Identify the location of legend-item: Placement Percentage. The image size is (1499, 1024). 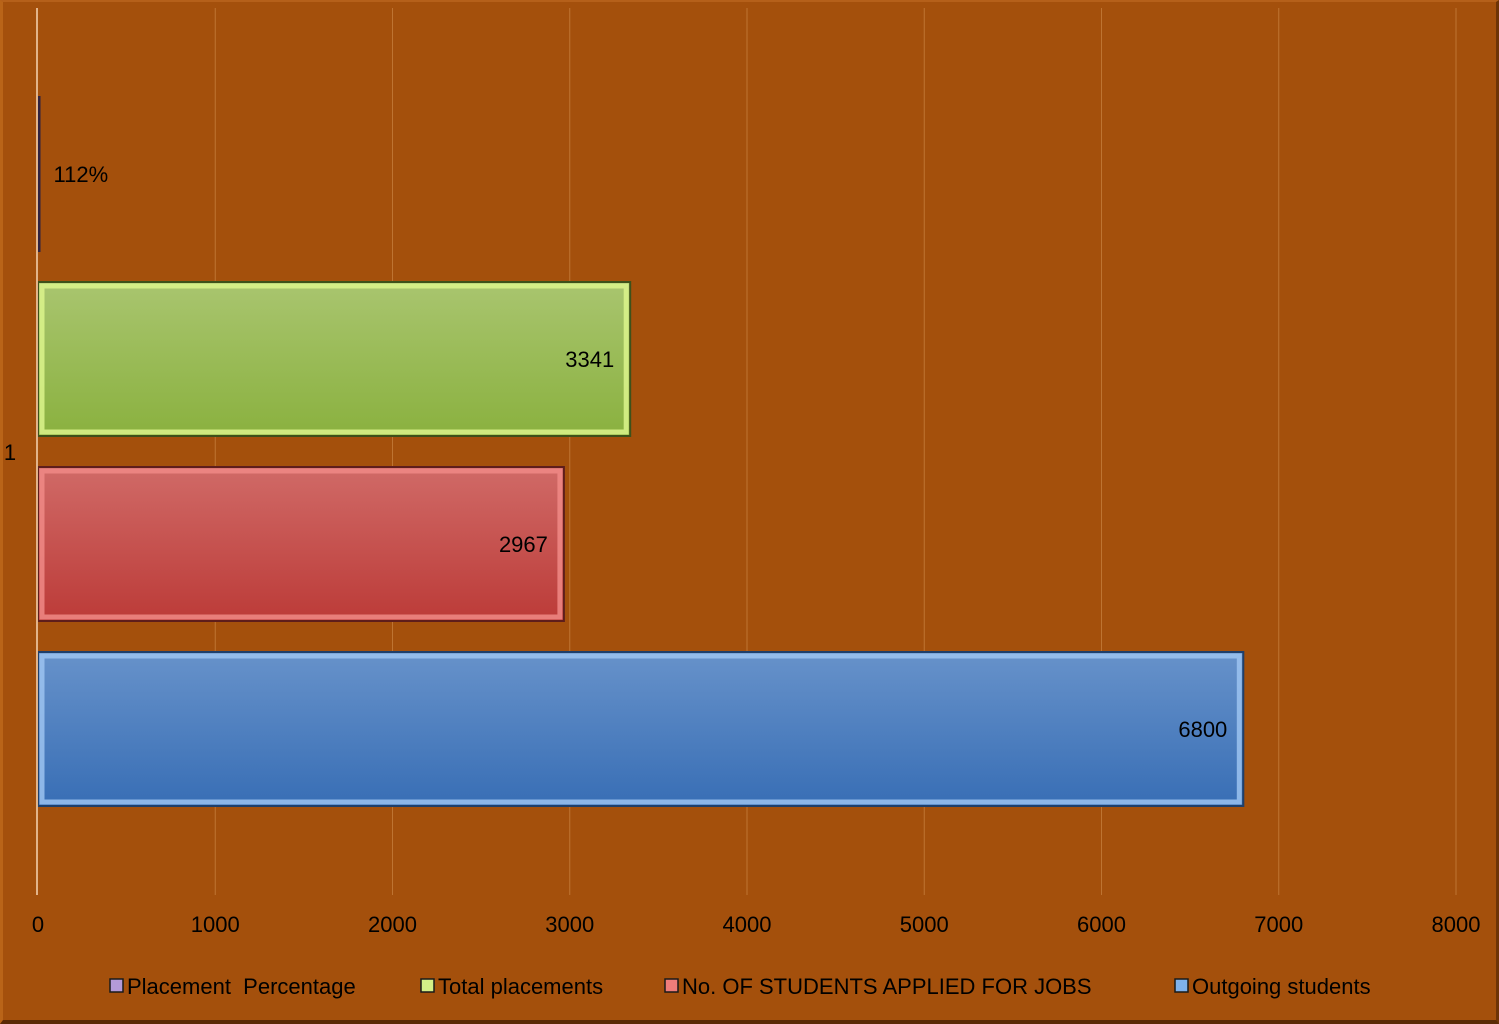
(232, 986).